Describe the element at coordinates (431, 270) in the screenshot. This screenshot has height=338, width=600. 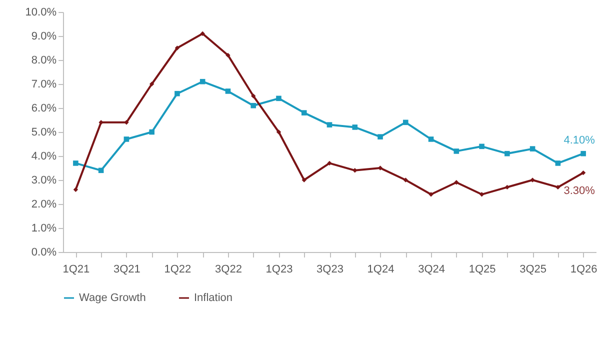
I see `x-tick-label: 3Q24` at that location.